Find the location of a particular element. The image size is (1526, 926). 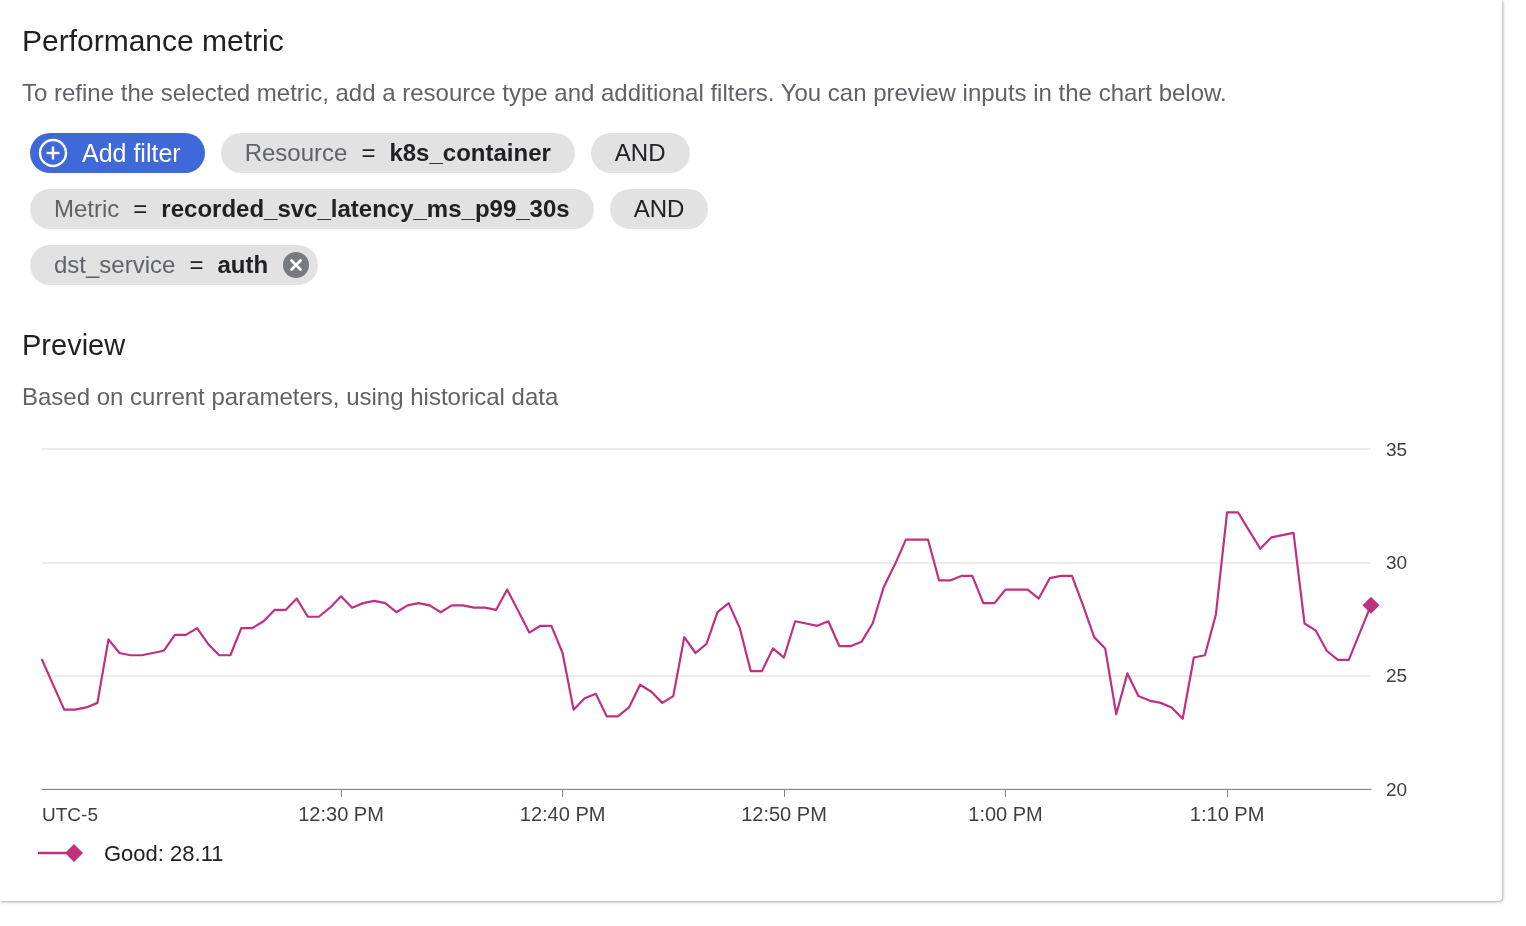

x-tick-label: 12:50 PM is located at coordinates (784, 814).